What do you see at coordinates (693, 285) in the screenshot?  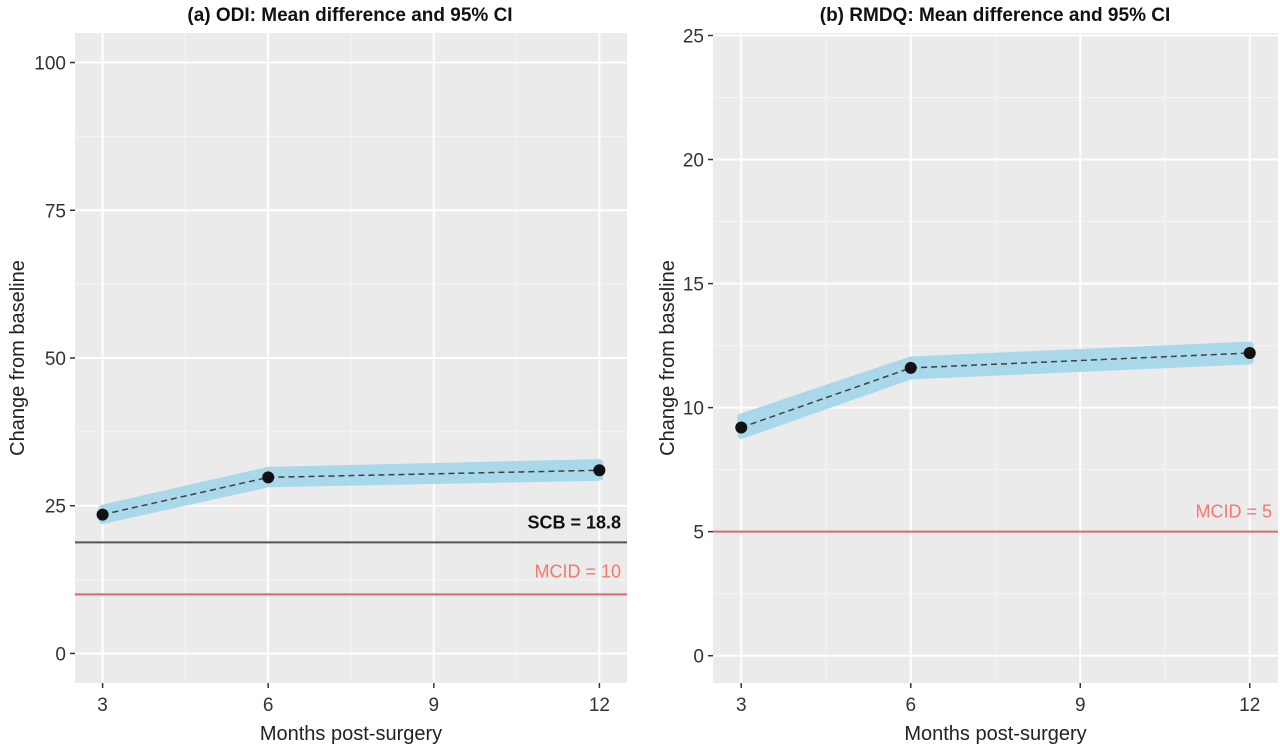 I see `y-tick-label: 15` at bounding box center [693, 285].